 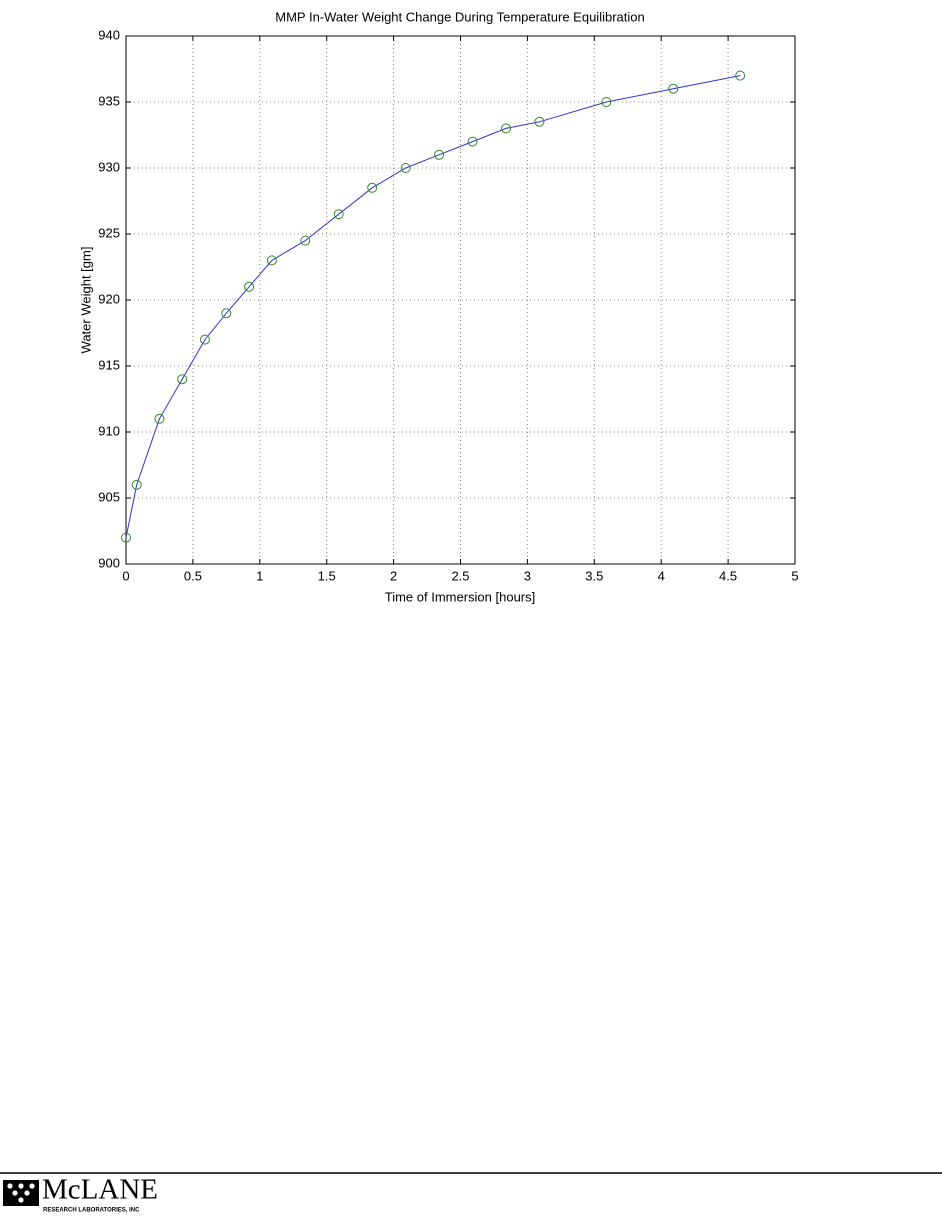 I want to click on y-tick-label: 900, so click(x=109, y=562).